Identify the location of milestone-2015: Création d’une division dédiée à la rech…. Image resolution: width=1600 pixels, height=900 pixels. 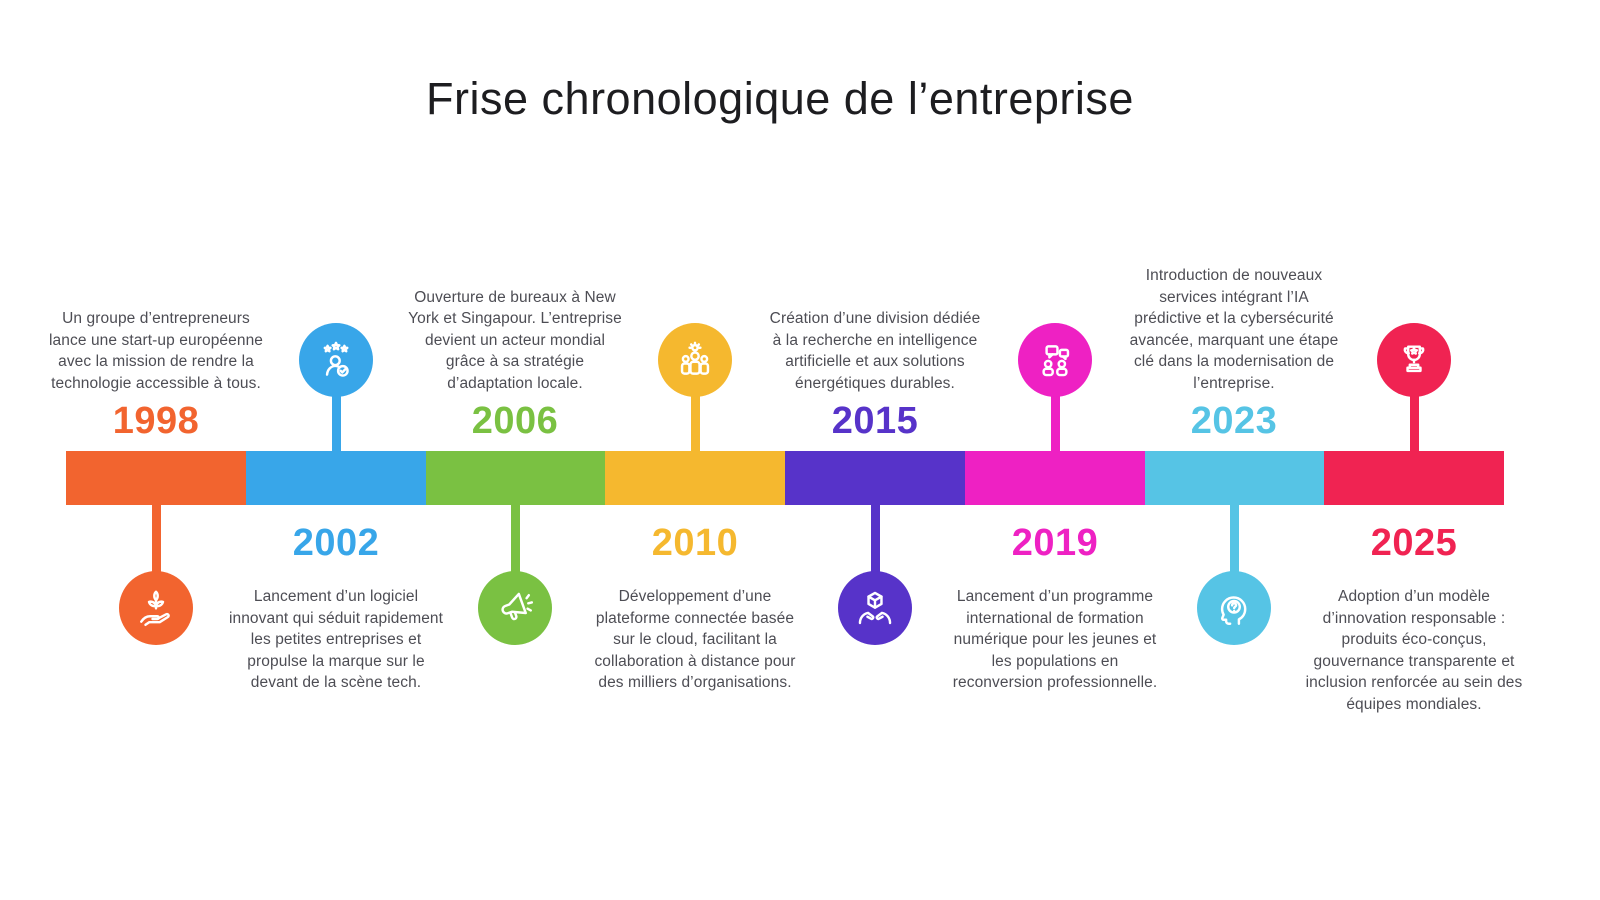
(875, 450).